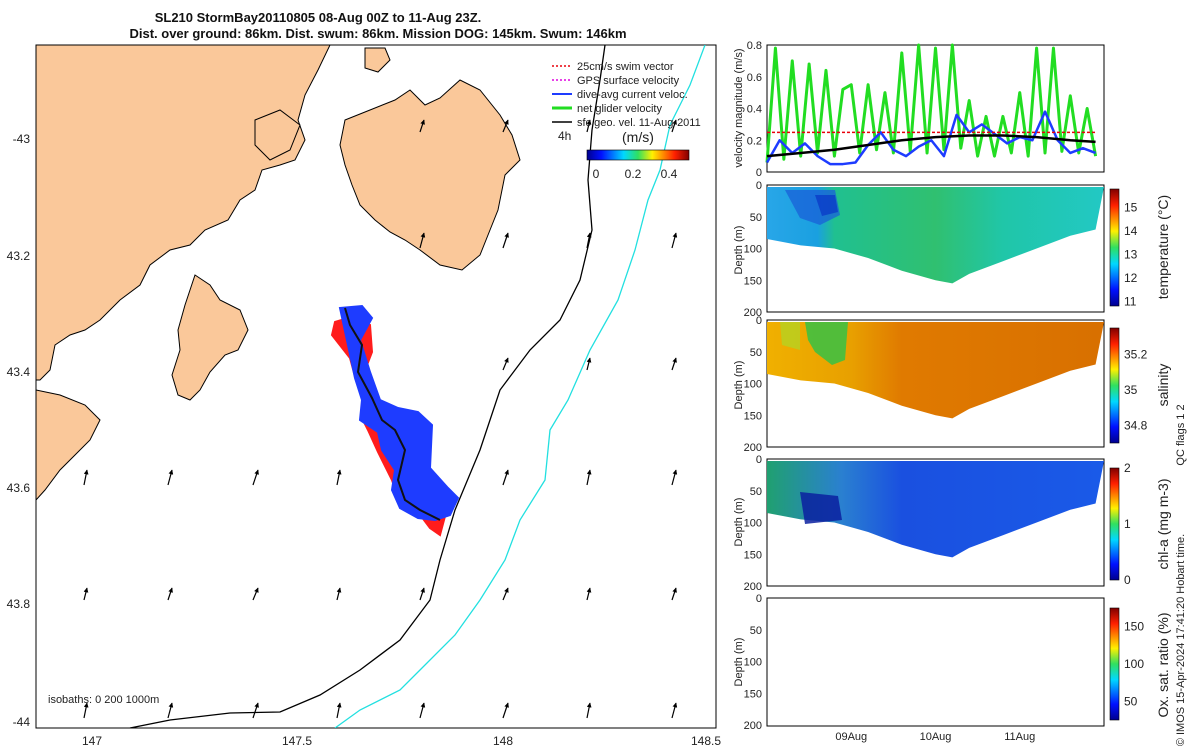 This screenshot has height=750, width=1200. Describe the element at coordinates (639, 123) in the screenshot. I see `legend-geo-label: sfc geo. vel. 11-Aug-2011` at that location.